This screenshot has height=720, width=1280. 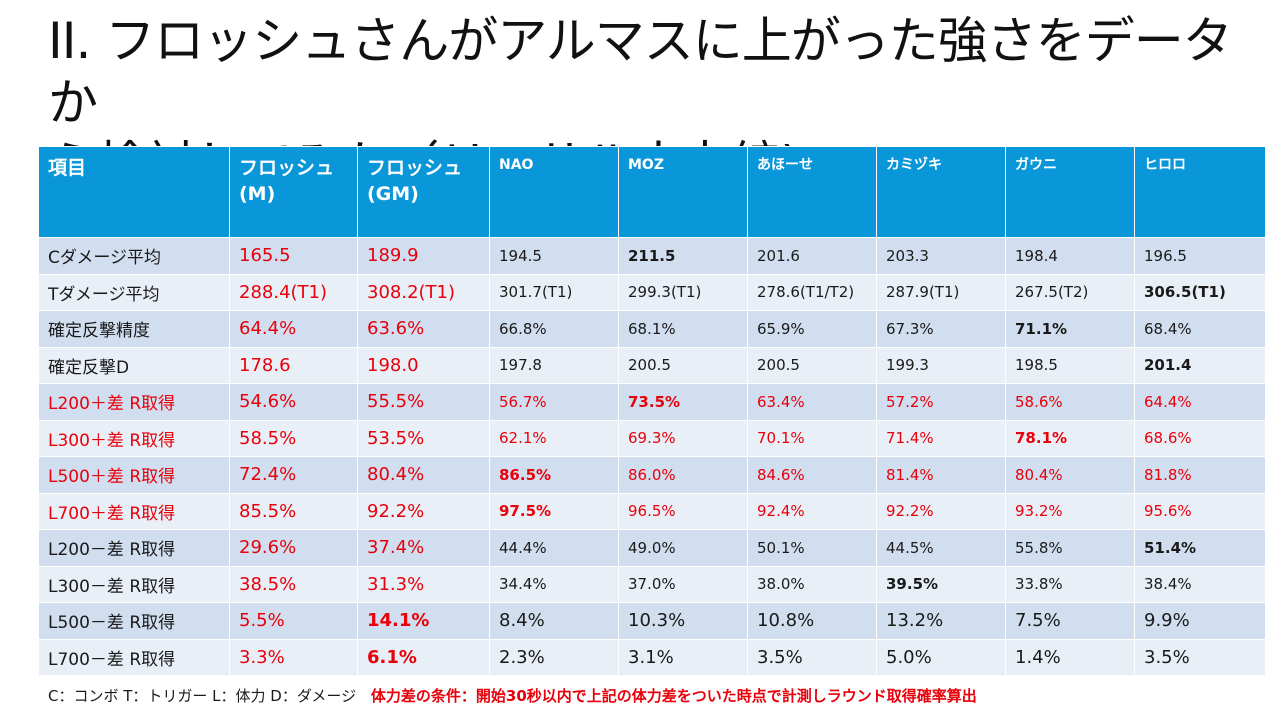 I want to click on table-cell: 13.2%, so click(x=941, y=621).